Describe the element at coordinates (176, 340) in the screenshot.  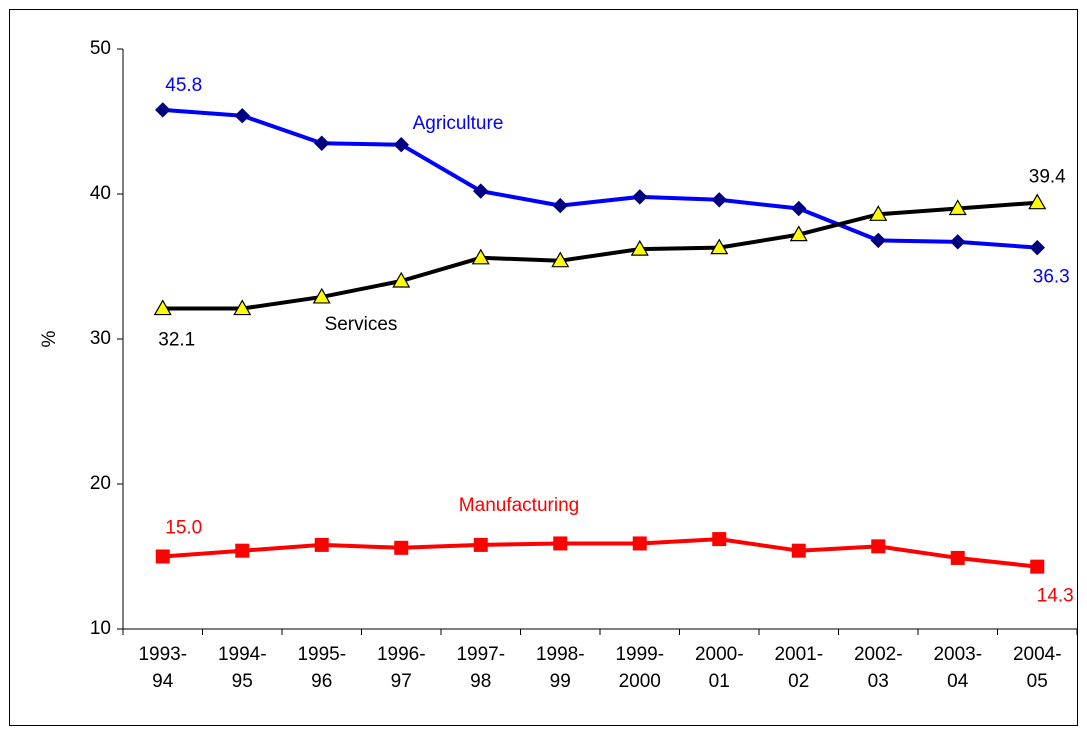
I see `data-label: 32.1` at that location.